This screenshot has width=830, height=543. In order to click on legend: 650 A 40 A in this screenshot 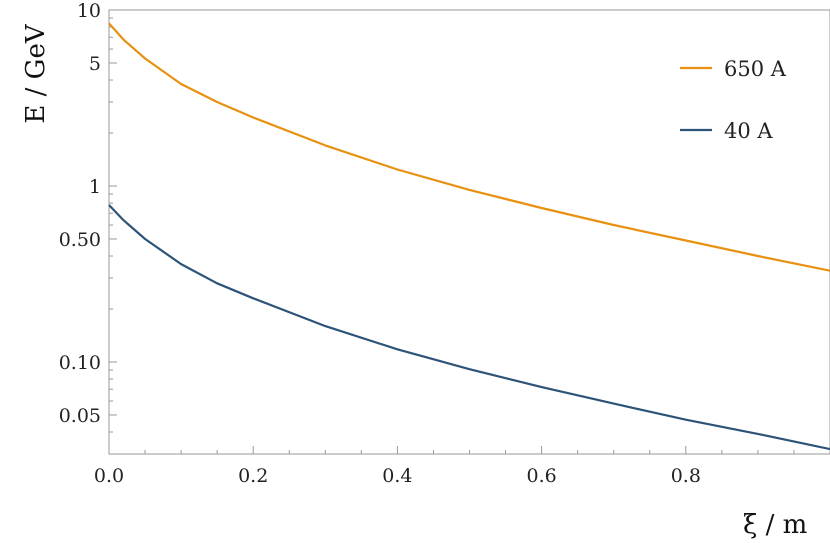, I will do `click(733, 100)`.